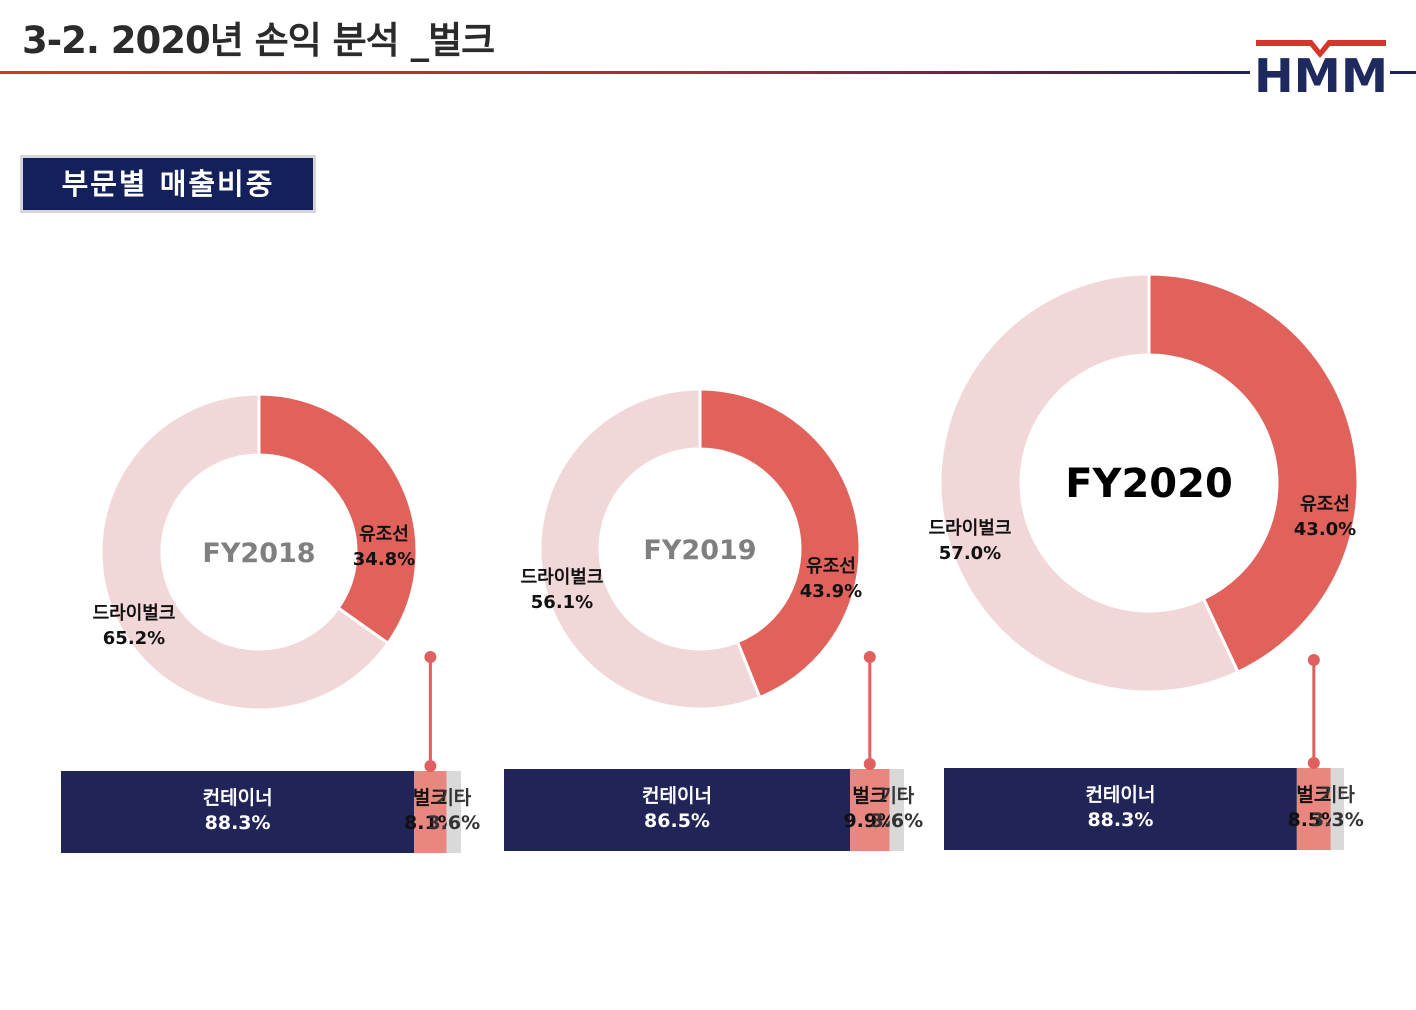 The width and height of the screenshot is (1416, 1010). What do you see at coordinates (258, 40) in the screenshot?
I see `page-title: 3-2. 2020년 손익 분석 _벌크` at bounding box center [258, 40].